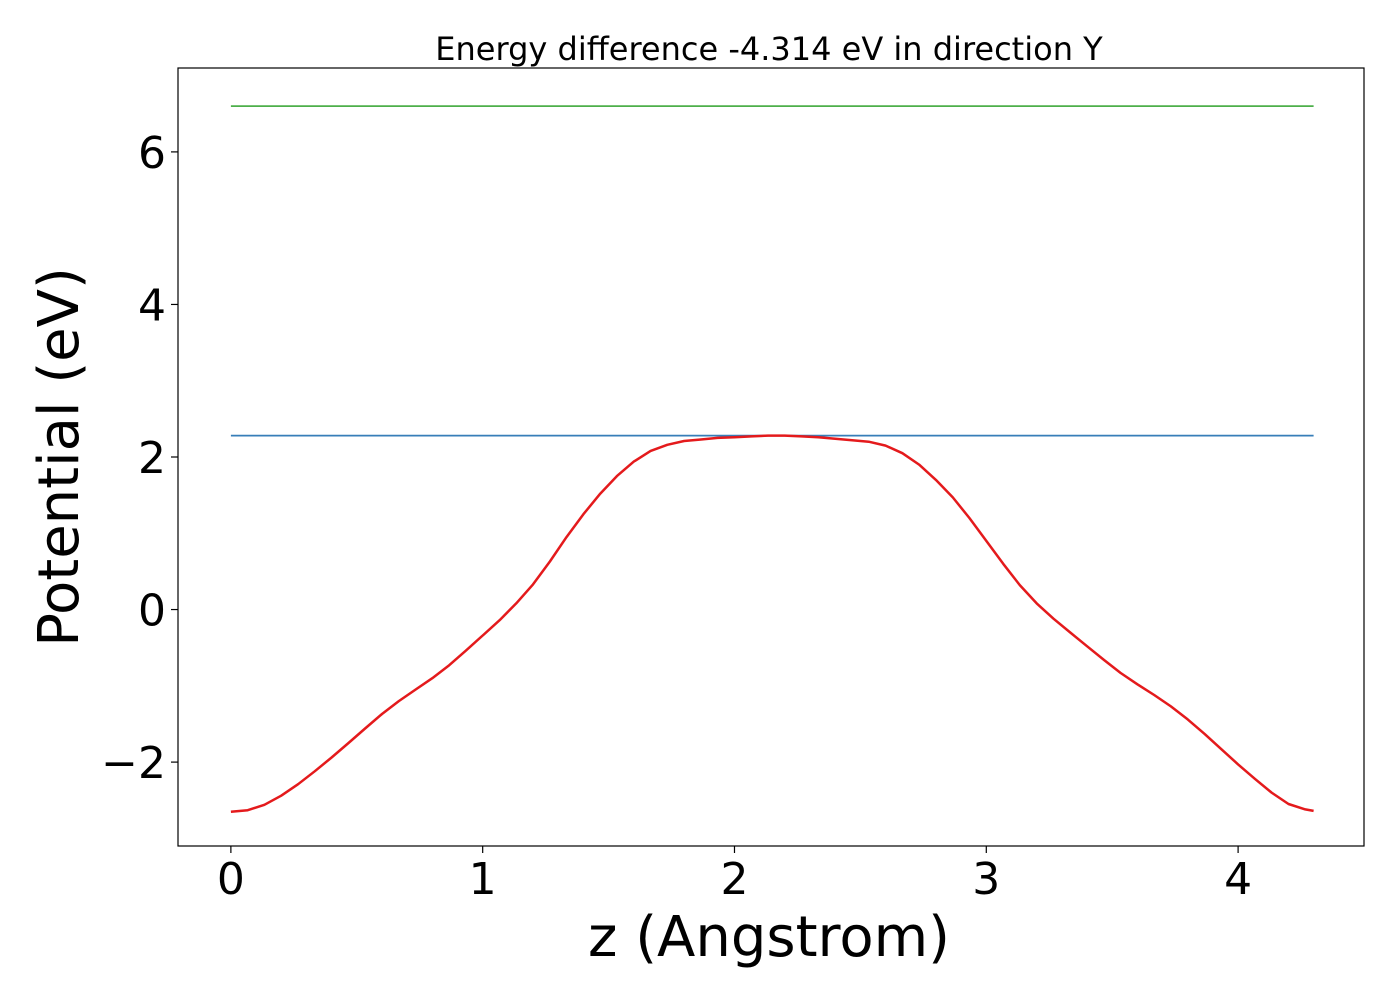 The width and height of the screenshot is (1400, 1000). What do you see at coordinates (152, 305) in the screenshot?
I see `y-tick-label: 4` at bounding box center [152, 305].